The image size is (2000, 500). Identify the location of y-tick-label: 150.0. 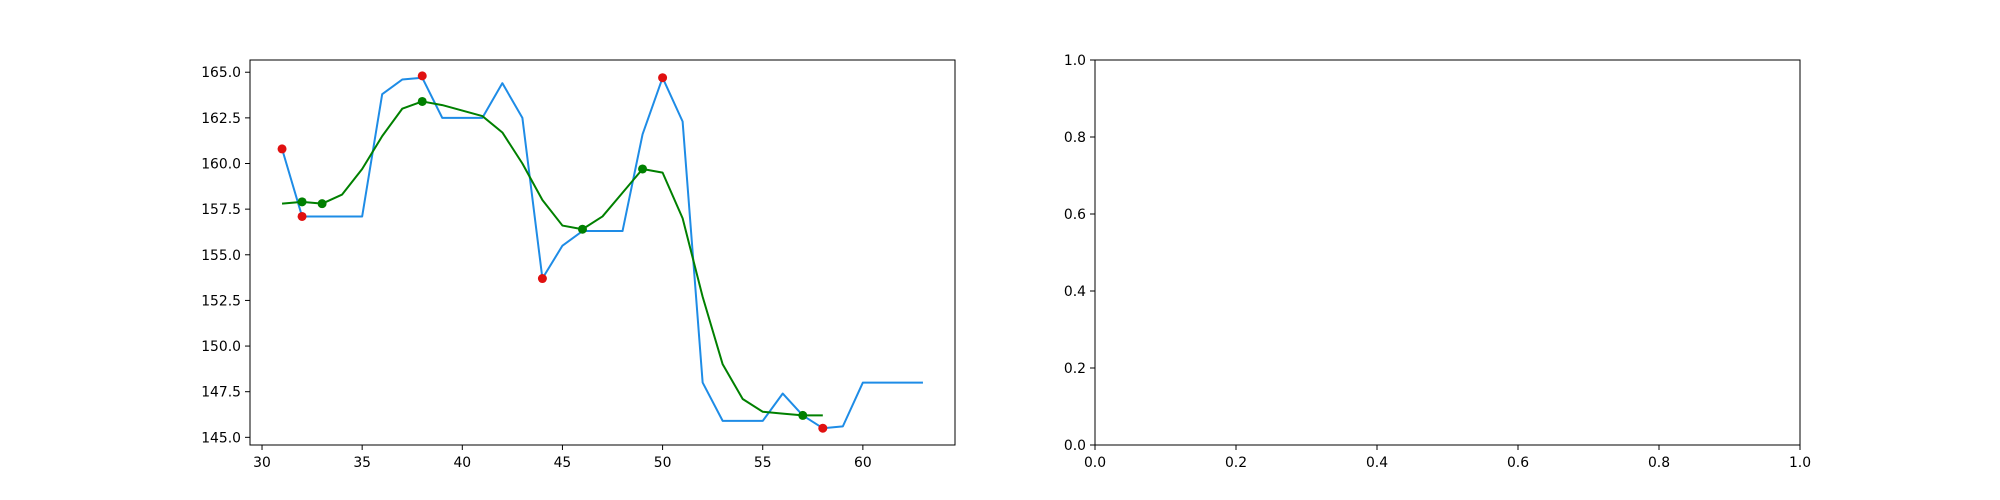
(221, 347).